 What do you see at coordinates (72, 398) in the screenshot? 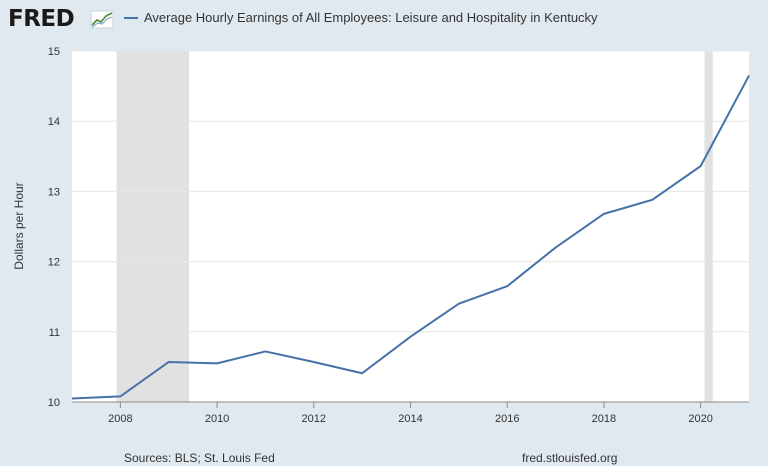
I see `data-point-2007` at bounding box center [72, 398].